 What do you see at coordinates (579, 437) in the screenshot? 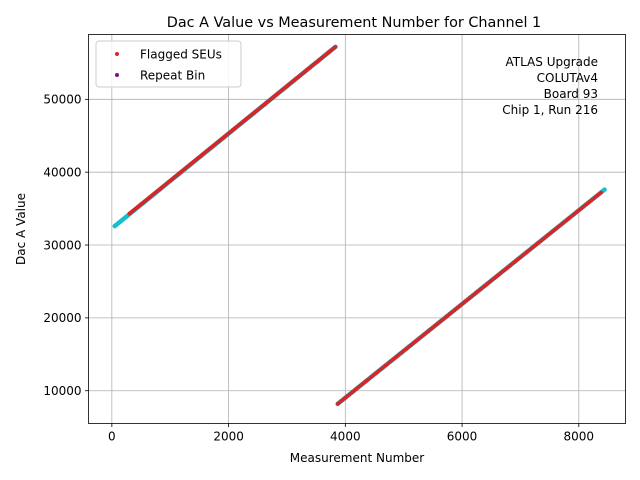
I see `x-tick-label: 8000` at bounding box center [579, 437].